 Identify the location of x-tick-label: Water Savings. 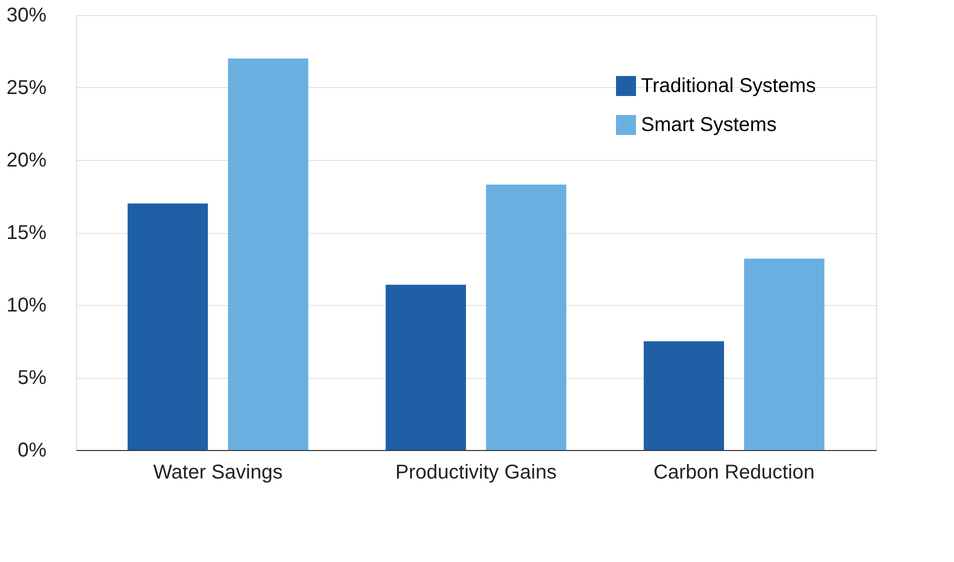
(218, 473).